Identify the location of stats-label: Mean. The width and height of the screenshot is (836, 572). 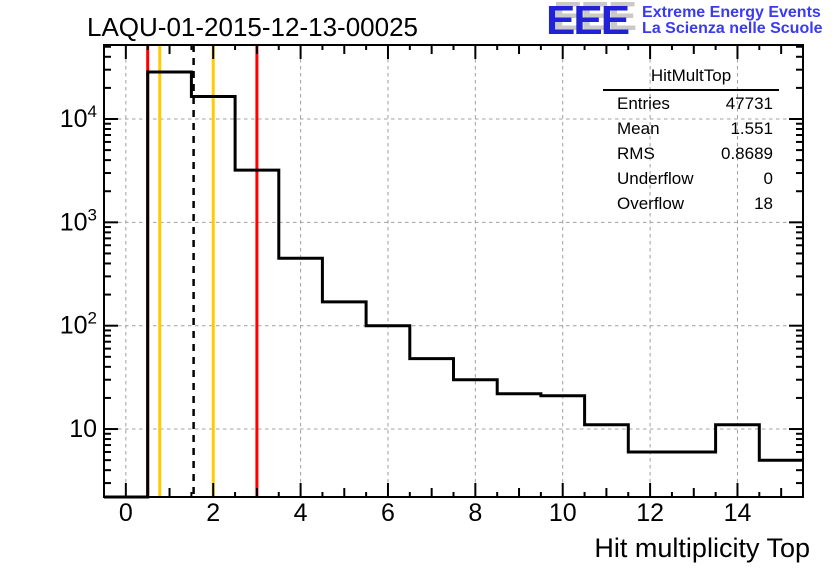
(638, 128).